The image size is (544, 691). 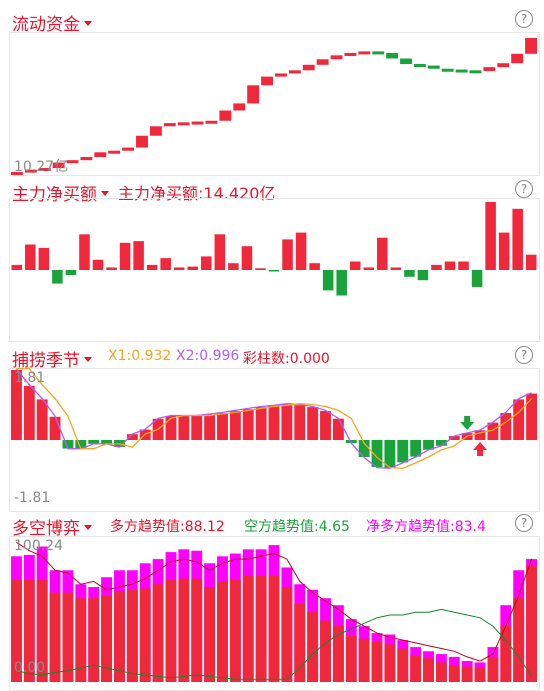 I want to click on x1-value: X1:0.932, so click(x=140, y=356).